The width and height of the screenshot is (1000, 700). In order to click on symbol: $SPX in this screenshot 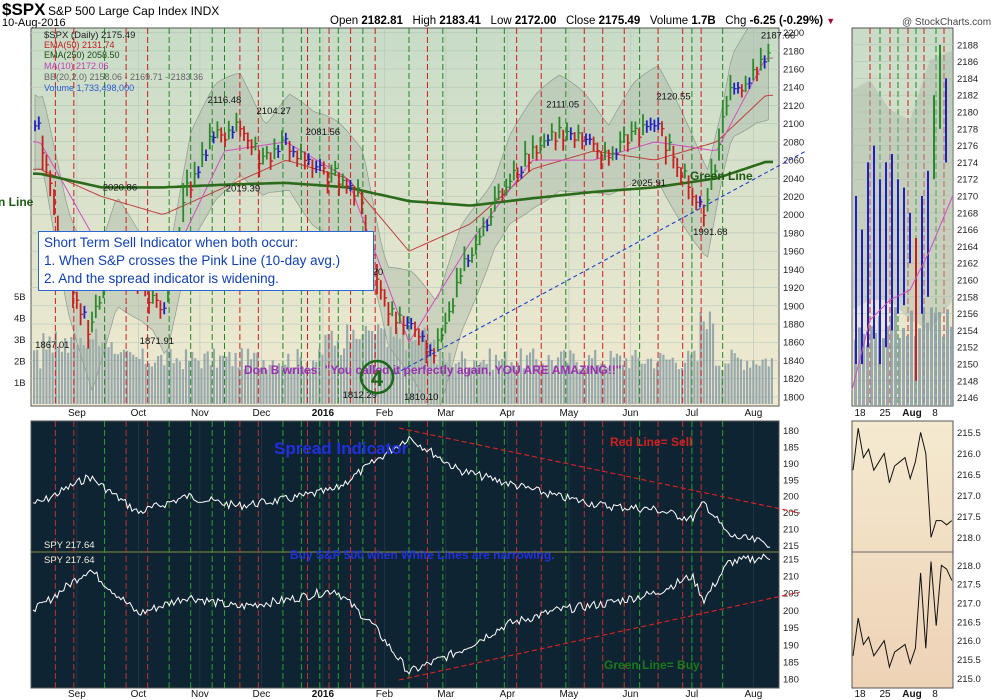, I will do `click(24, 9)`.